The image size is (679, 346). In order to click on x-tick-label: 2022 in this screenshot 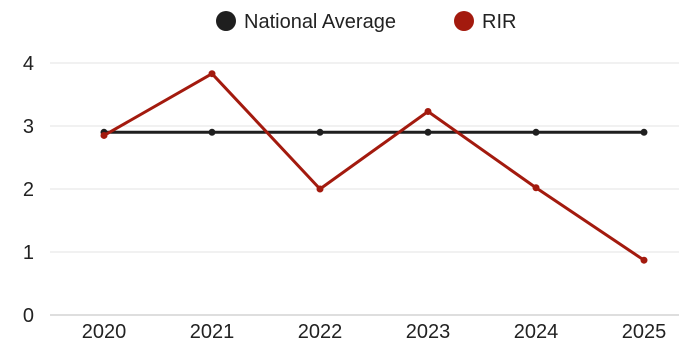, I will do `click(320, 331)`.